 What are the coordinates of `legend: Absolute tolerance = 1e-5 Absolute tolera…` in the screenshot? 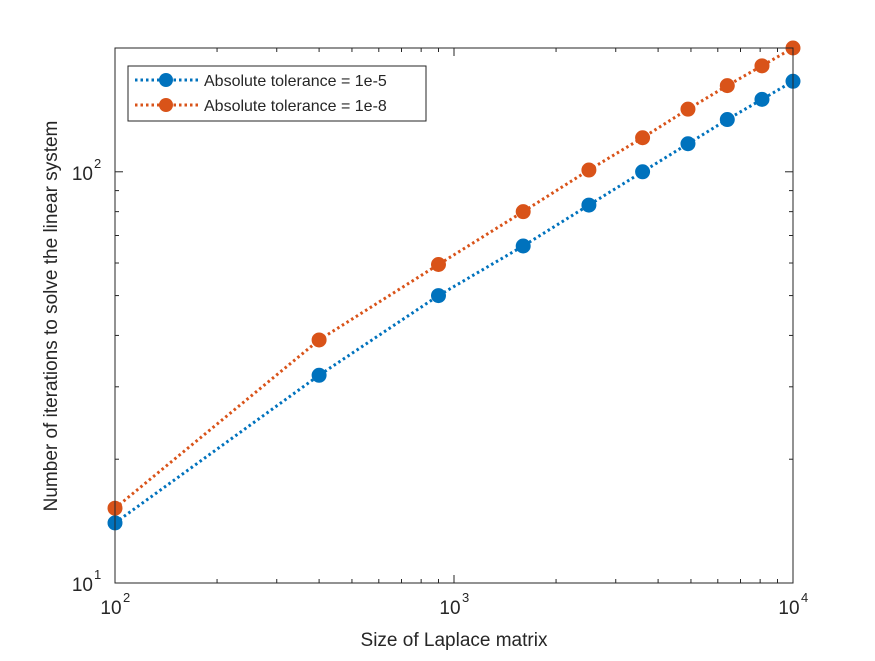 It's located at (277, 93).